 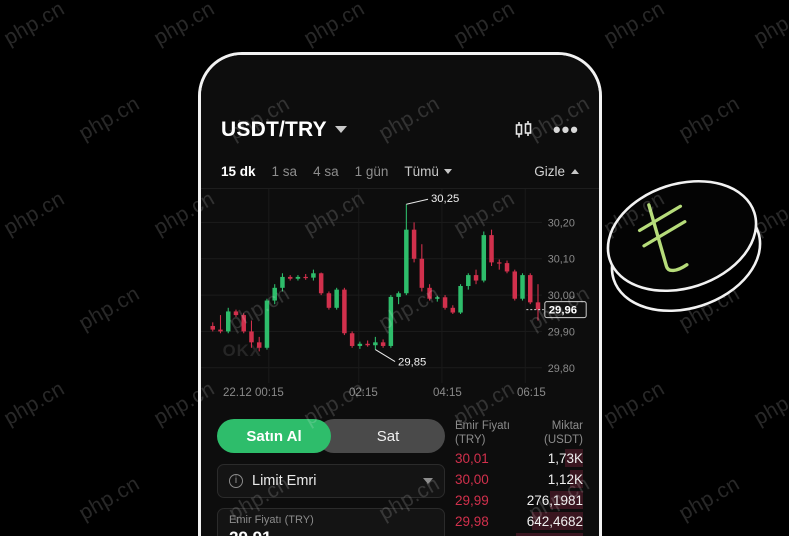 I want to click on chart-y-tick: 30,10, so click(x=561, y=260).